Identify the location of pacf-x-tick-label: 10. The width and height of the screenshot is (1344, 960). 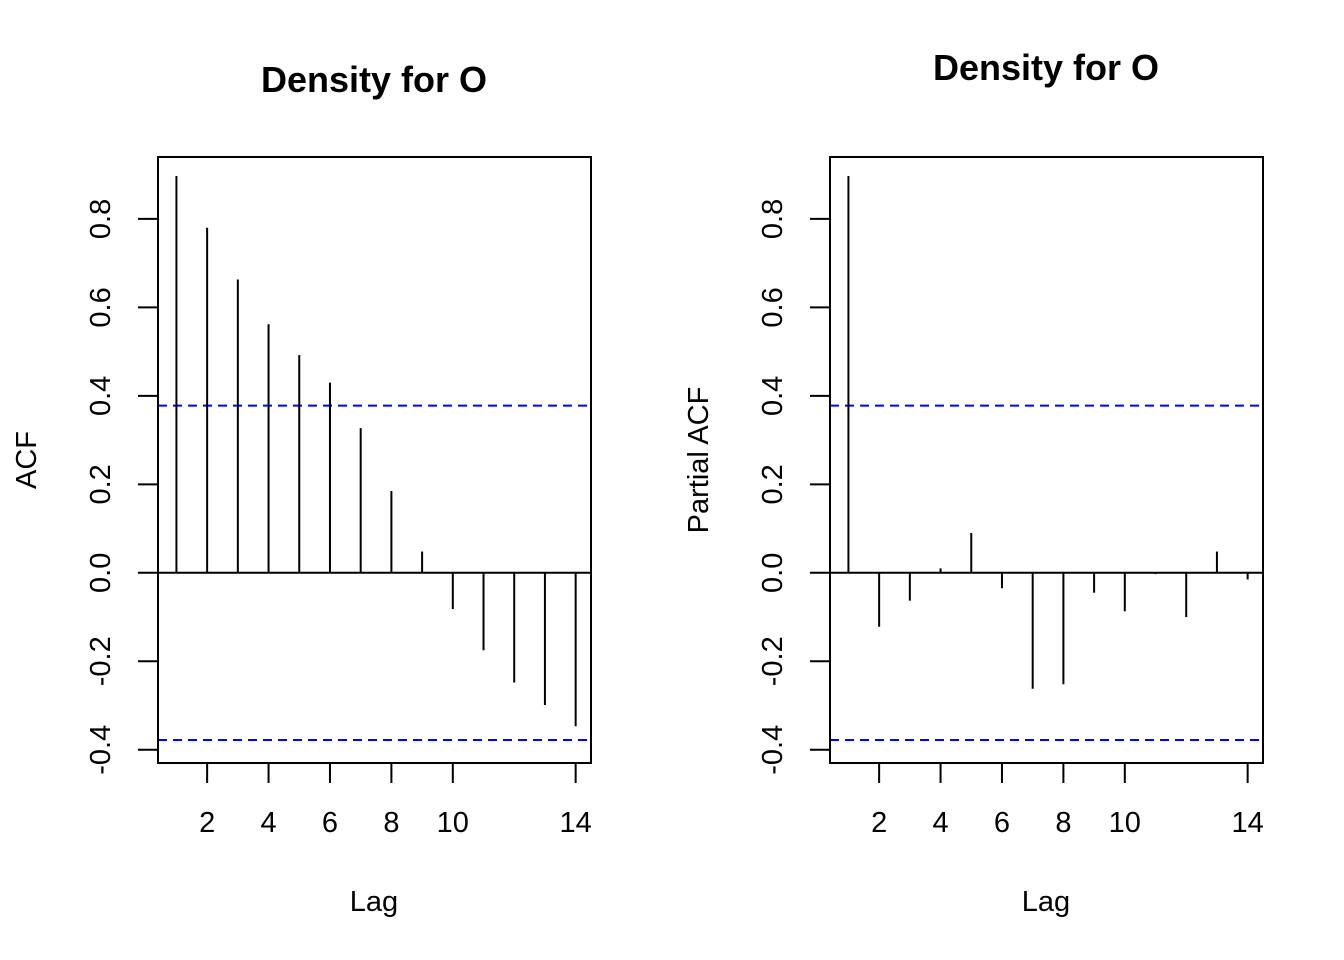
(1125, 823).